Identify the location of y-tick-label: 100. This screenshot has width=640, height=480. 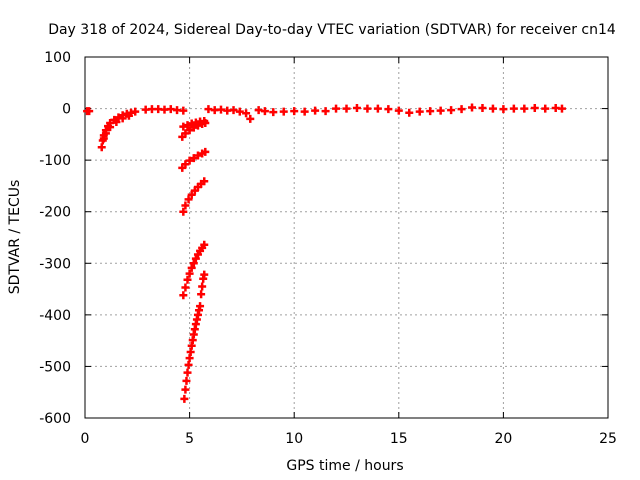
(57, 58).